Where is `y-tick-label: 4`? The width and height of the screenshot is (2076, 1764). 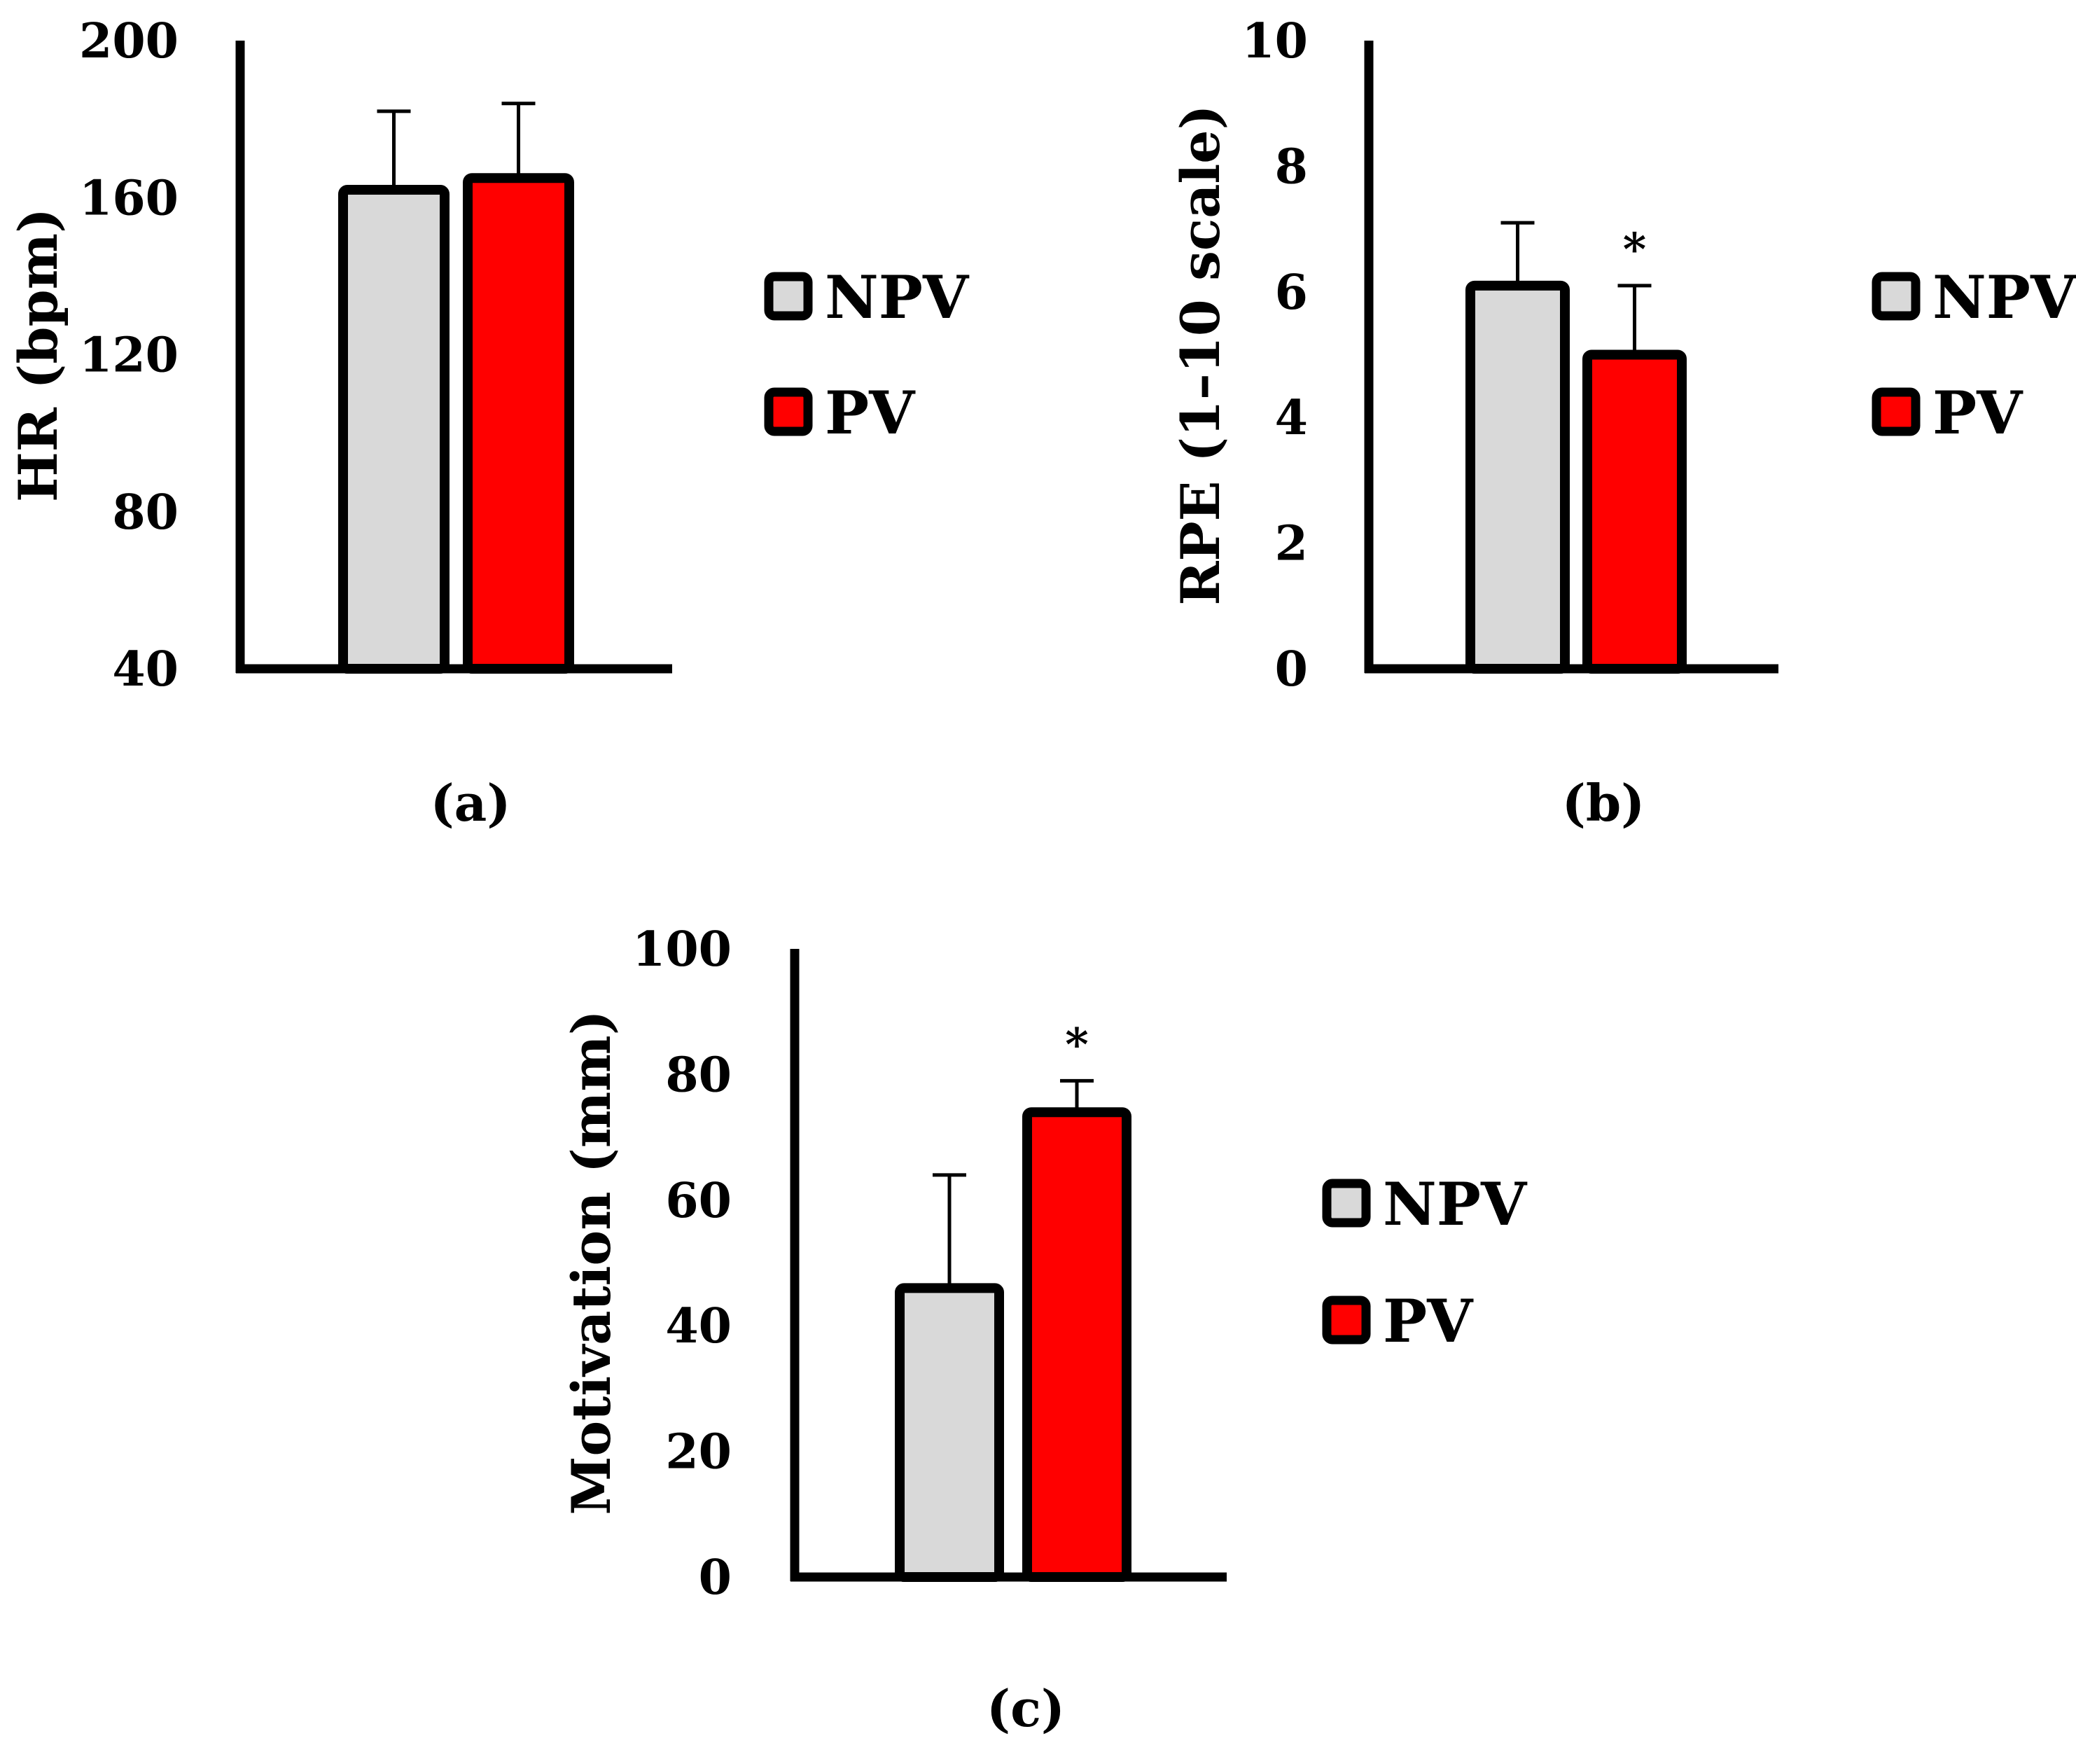 y-tick-label: 4 is located at coordinates (1291, 418).